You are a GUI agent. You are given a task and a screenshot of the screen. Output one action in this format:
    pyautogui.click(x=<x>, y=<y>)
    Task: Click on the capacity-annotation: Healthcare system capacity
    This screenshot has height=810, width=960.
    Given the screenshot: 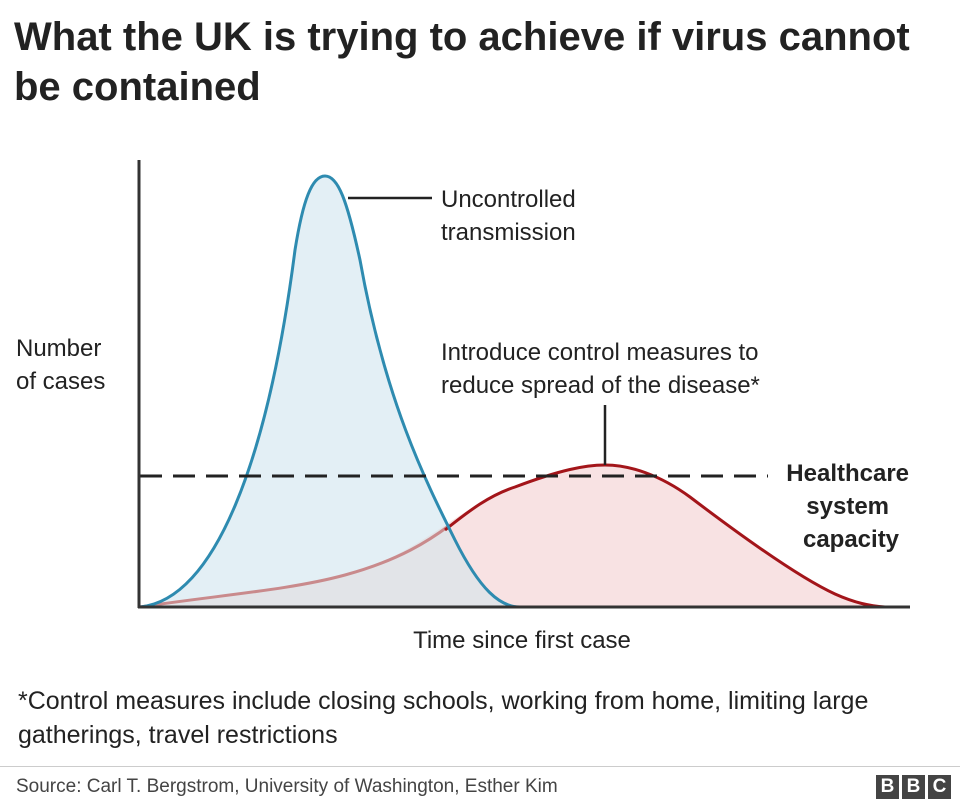 What is the action you would take?
    pyautogui.click(x=850, y=506)
    